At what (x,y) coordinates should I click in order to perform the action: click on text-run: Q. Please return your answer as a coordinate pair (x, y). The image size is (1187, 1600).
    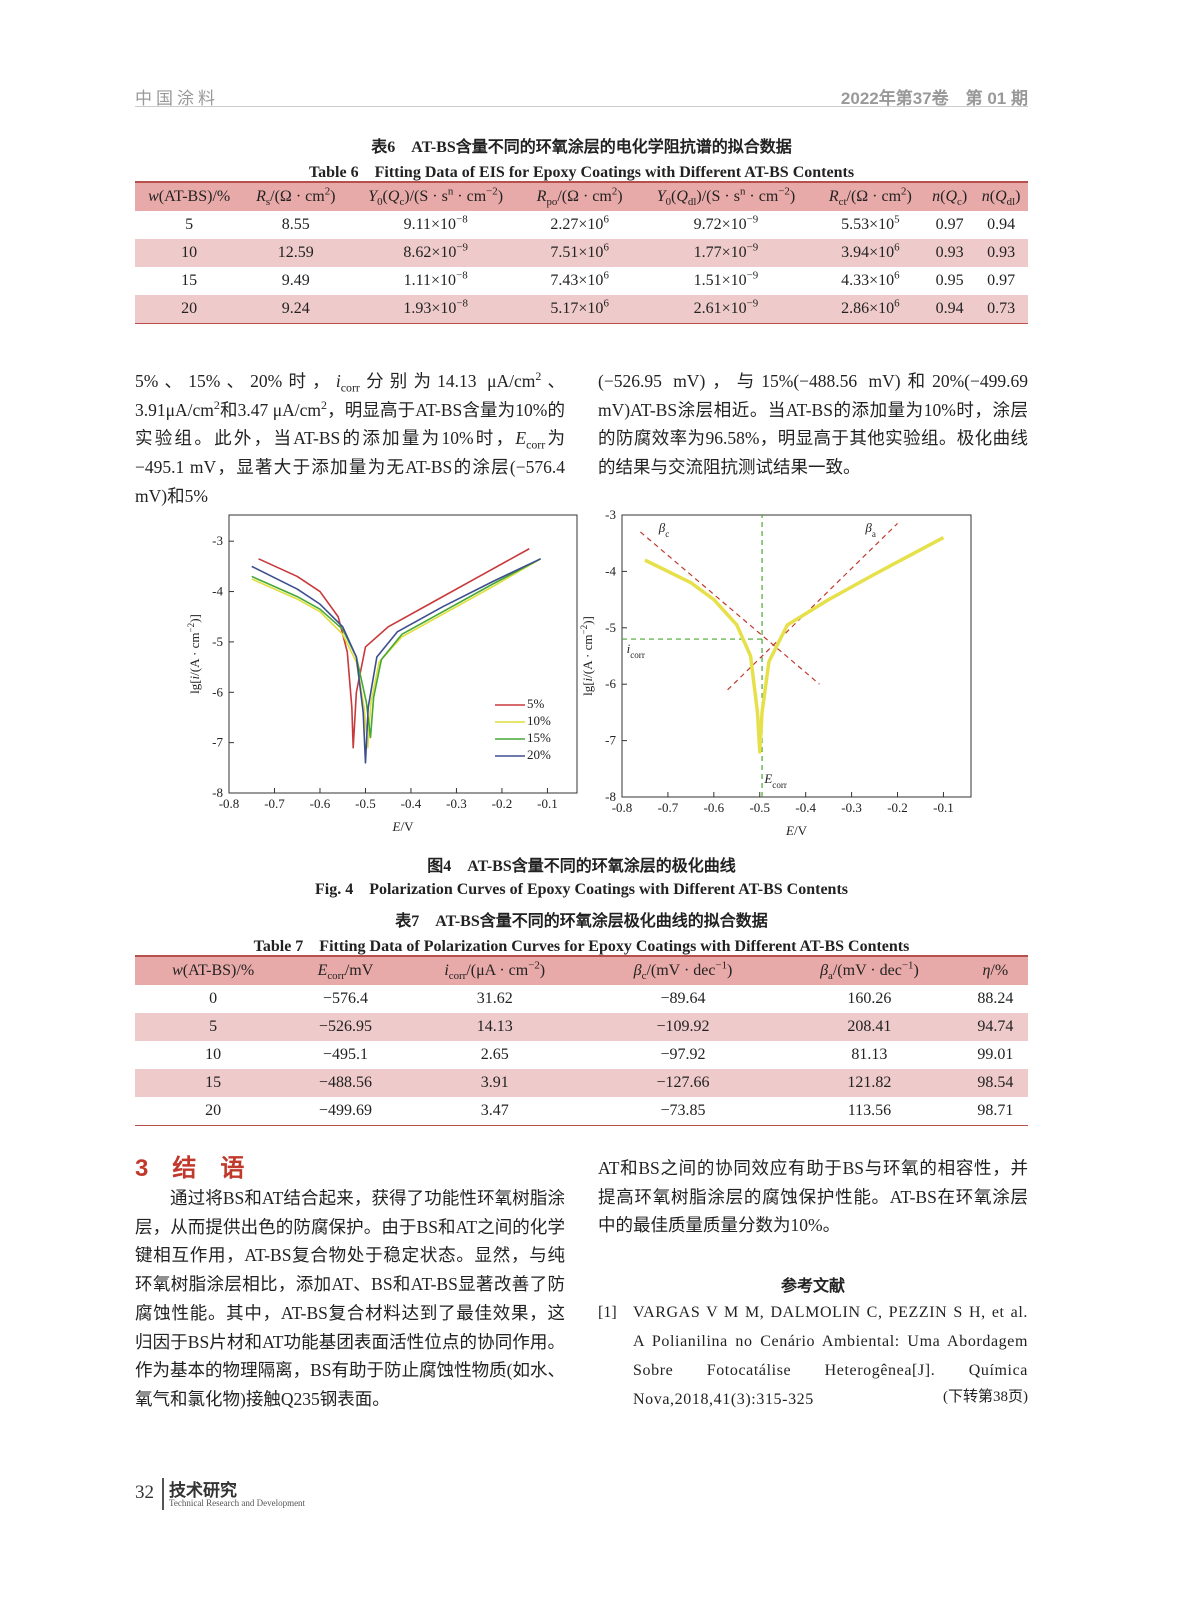
    Looking at the image, I should click on (682, 196).